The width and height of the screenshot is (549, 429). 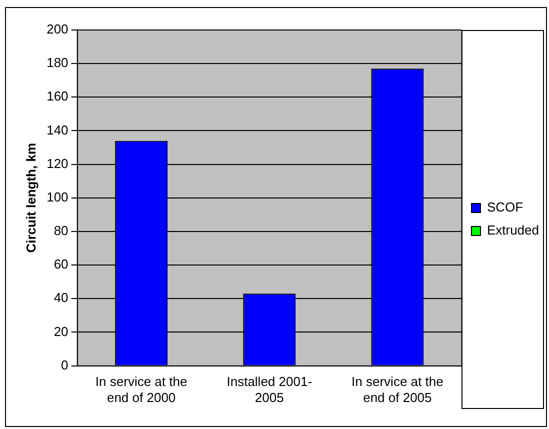 I want to click on x-tick-label: In service at the end of 2000, so click(x=141, y=389).